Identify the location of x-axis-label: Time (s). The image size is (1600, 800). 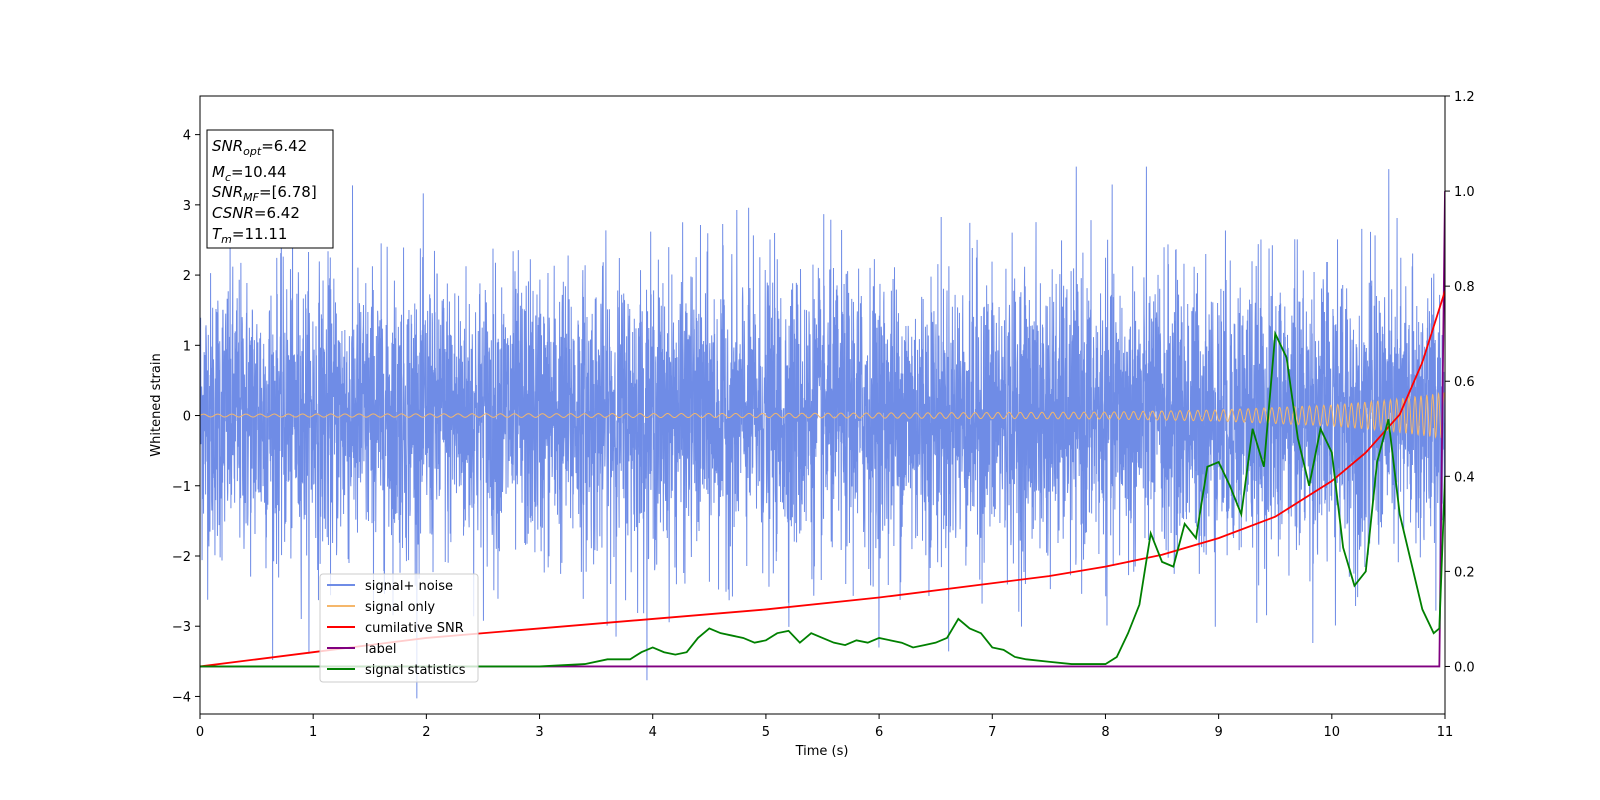
(822, 751).